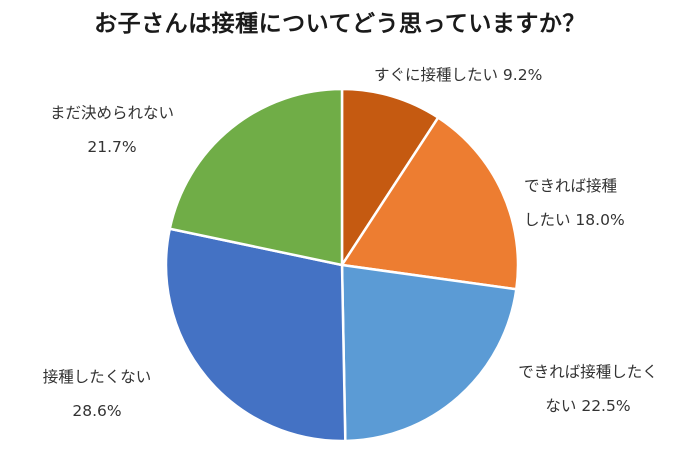  I want to click on slice-label-line: できれば接種したく, so click(588, 372).